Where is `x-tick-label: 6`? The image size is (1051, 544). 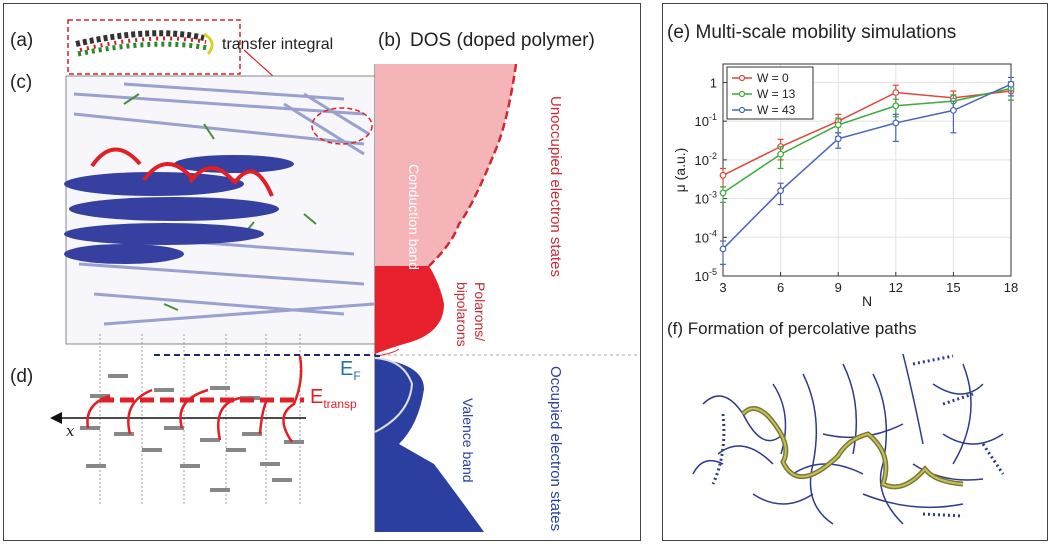 x-tick-label: 6 is located at coordinates (780, 287).